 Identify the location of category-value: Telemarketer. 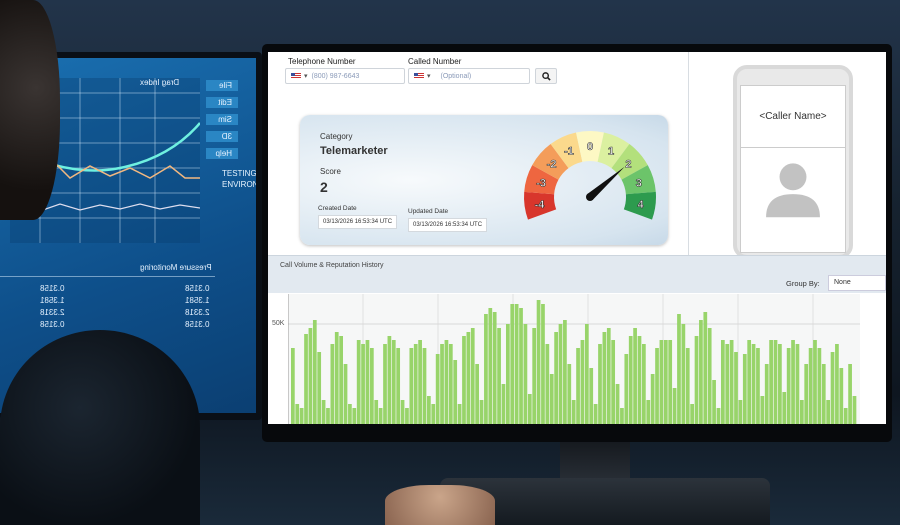
(354, 151).